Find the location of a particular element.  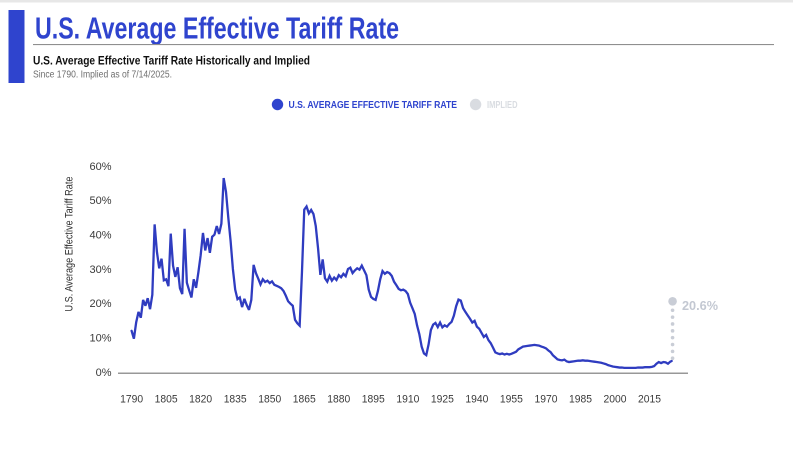

x-tick-label: 1940 is located at coordinates (476, 399).